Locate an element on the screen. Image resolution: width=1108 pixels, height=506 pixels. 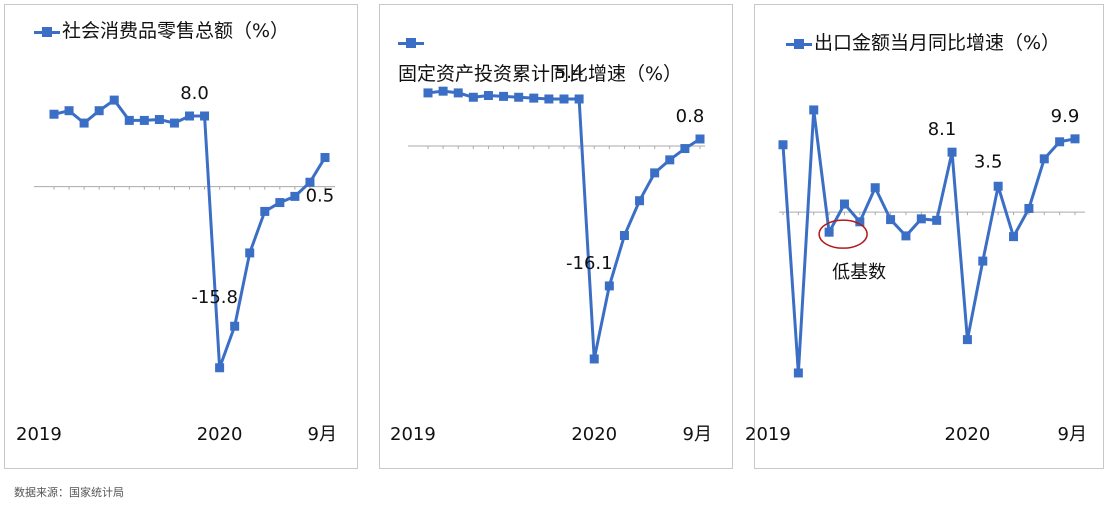
data-label: 3.5 is located at coordinates (988, 161).